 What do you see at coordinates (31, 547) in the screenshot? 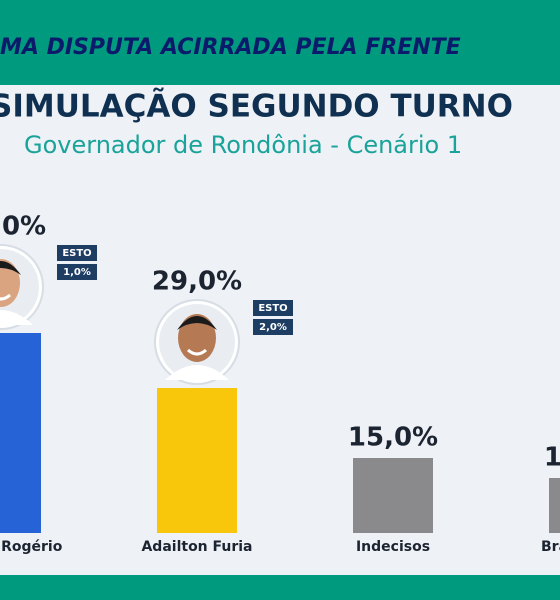
I see `x-tick-label: Marcos Rogério` at bounding box center [31, 547].